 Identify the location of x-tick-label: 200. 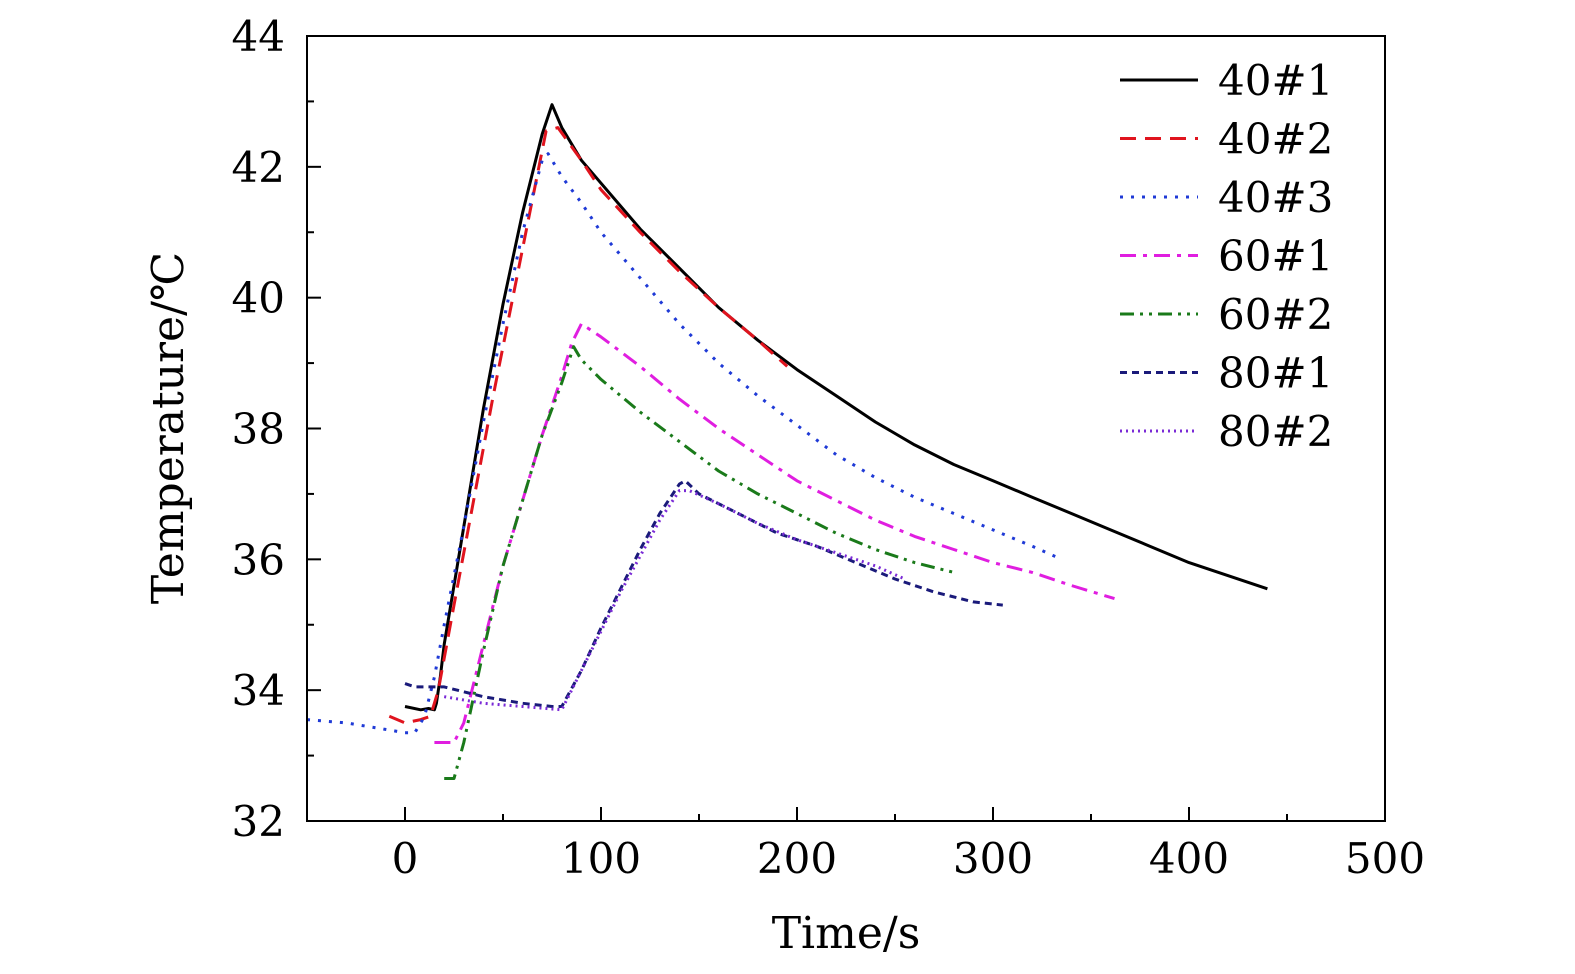
(797, 858).